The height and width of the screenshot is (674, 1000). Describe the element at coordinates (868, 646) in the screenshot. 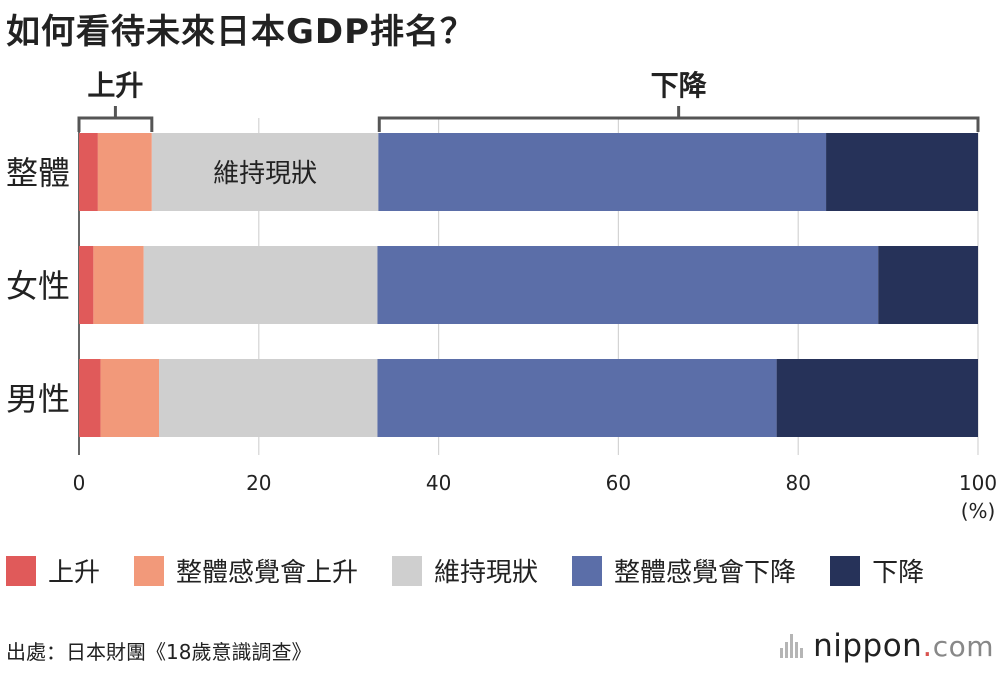

I see `brand-name: nippon` at that location.